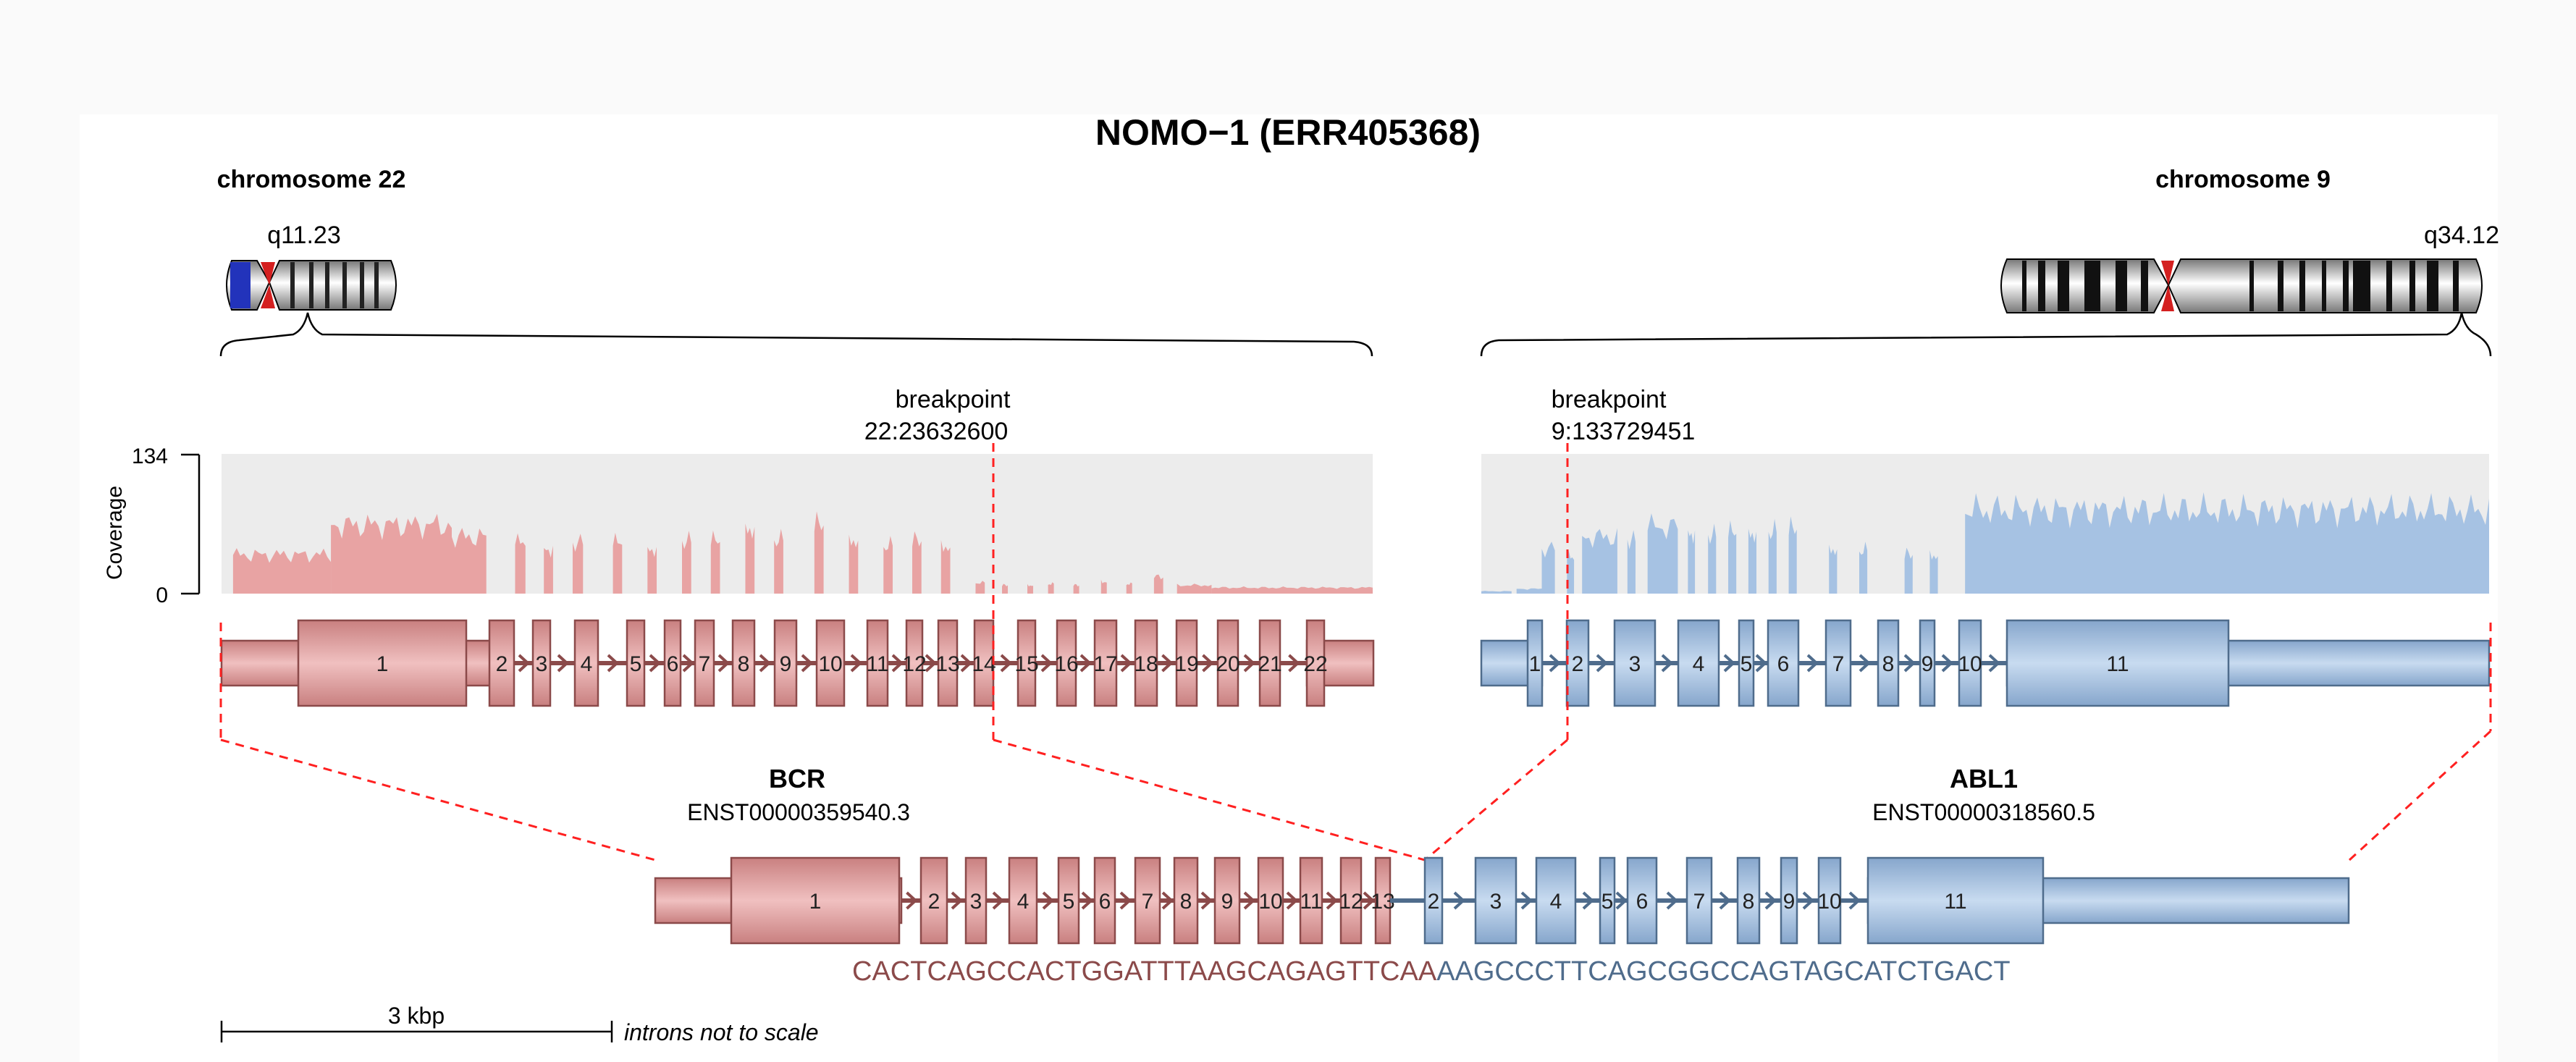 This screenshot has height=1062, width=2576. What do you see at coordinates (311, 286) in the screenshot?
I see `ideogram-chr22` at bounding box center [311, 286].